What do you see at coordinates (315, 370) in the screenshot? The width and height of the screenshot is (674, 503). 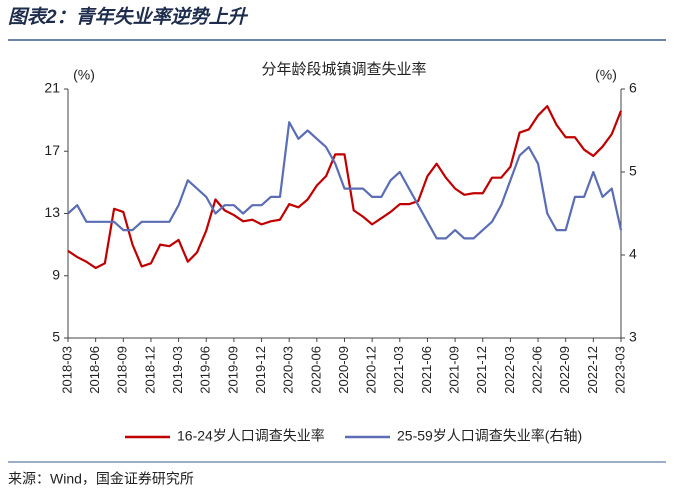 I see `x-tick-label: 2020-06` at bounding box center [315, 370].